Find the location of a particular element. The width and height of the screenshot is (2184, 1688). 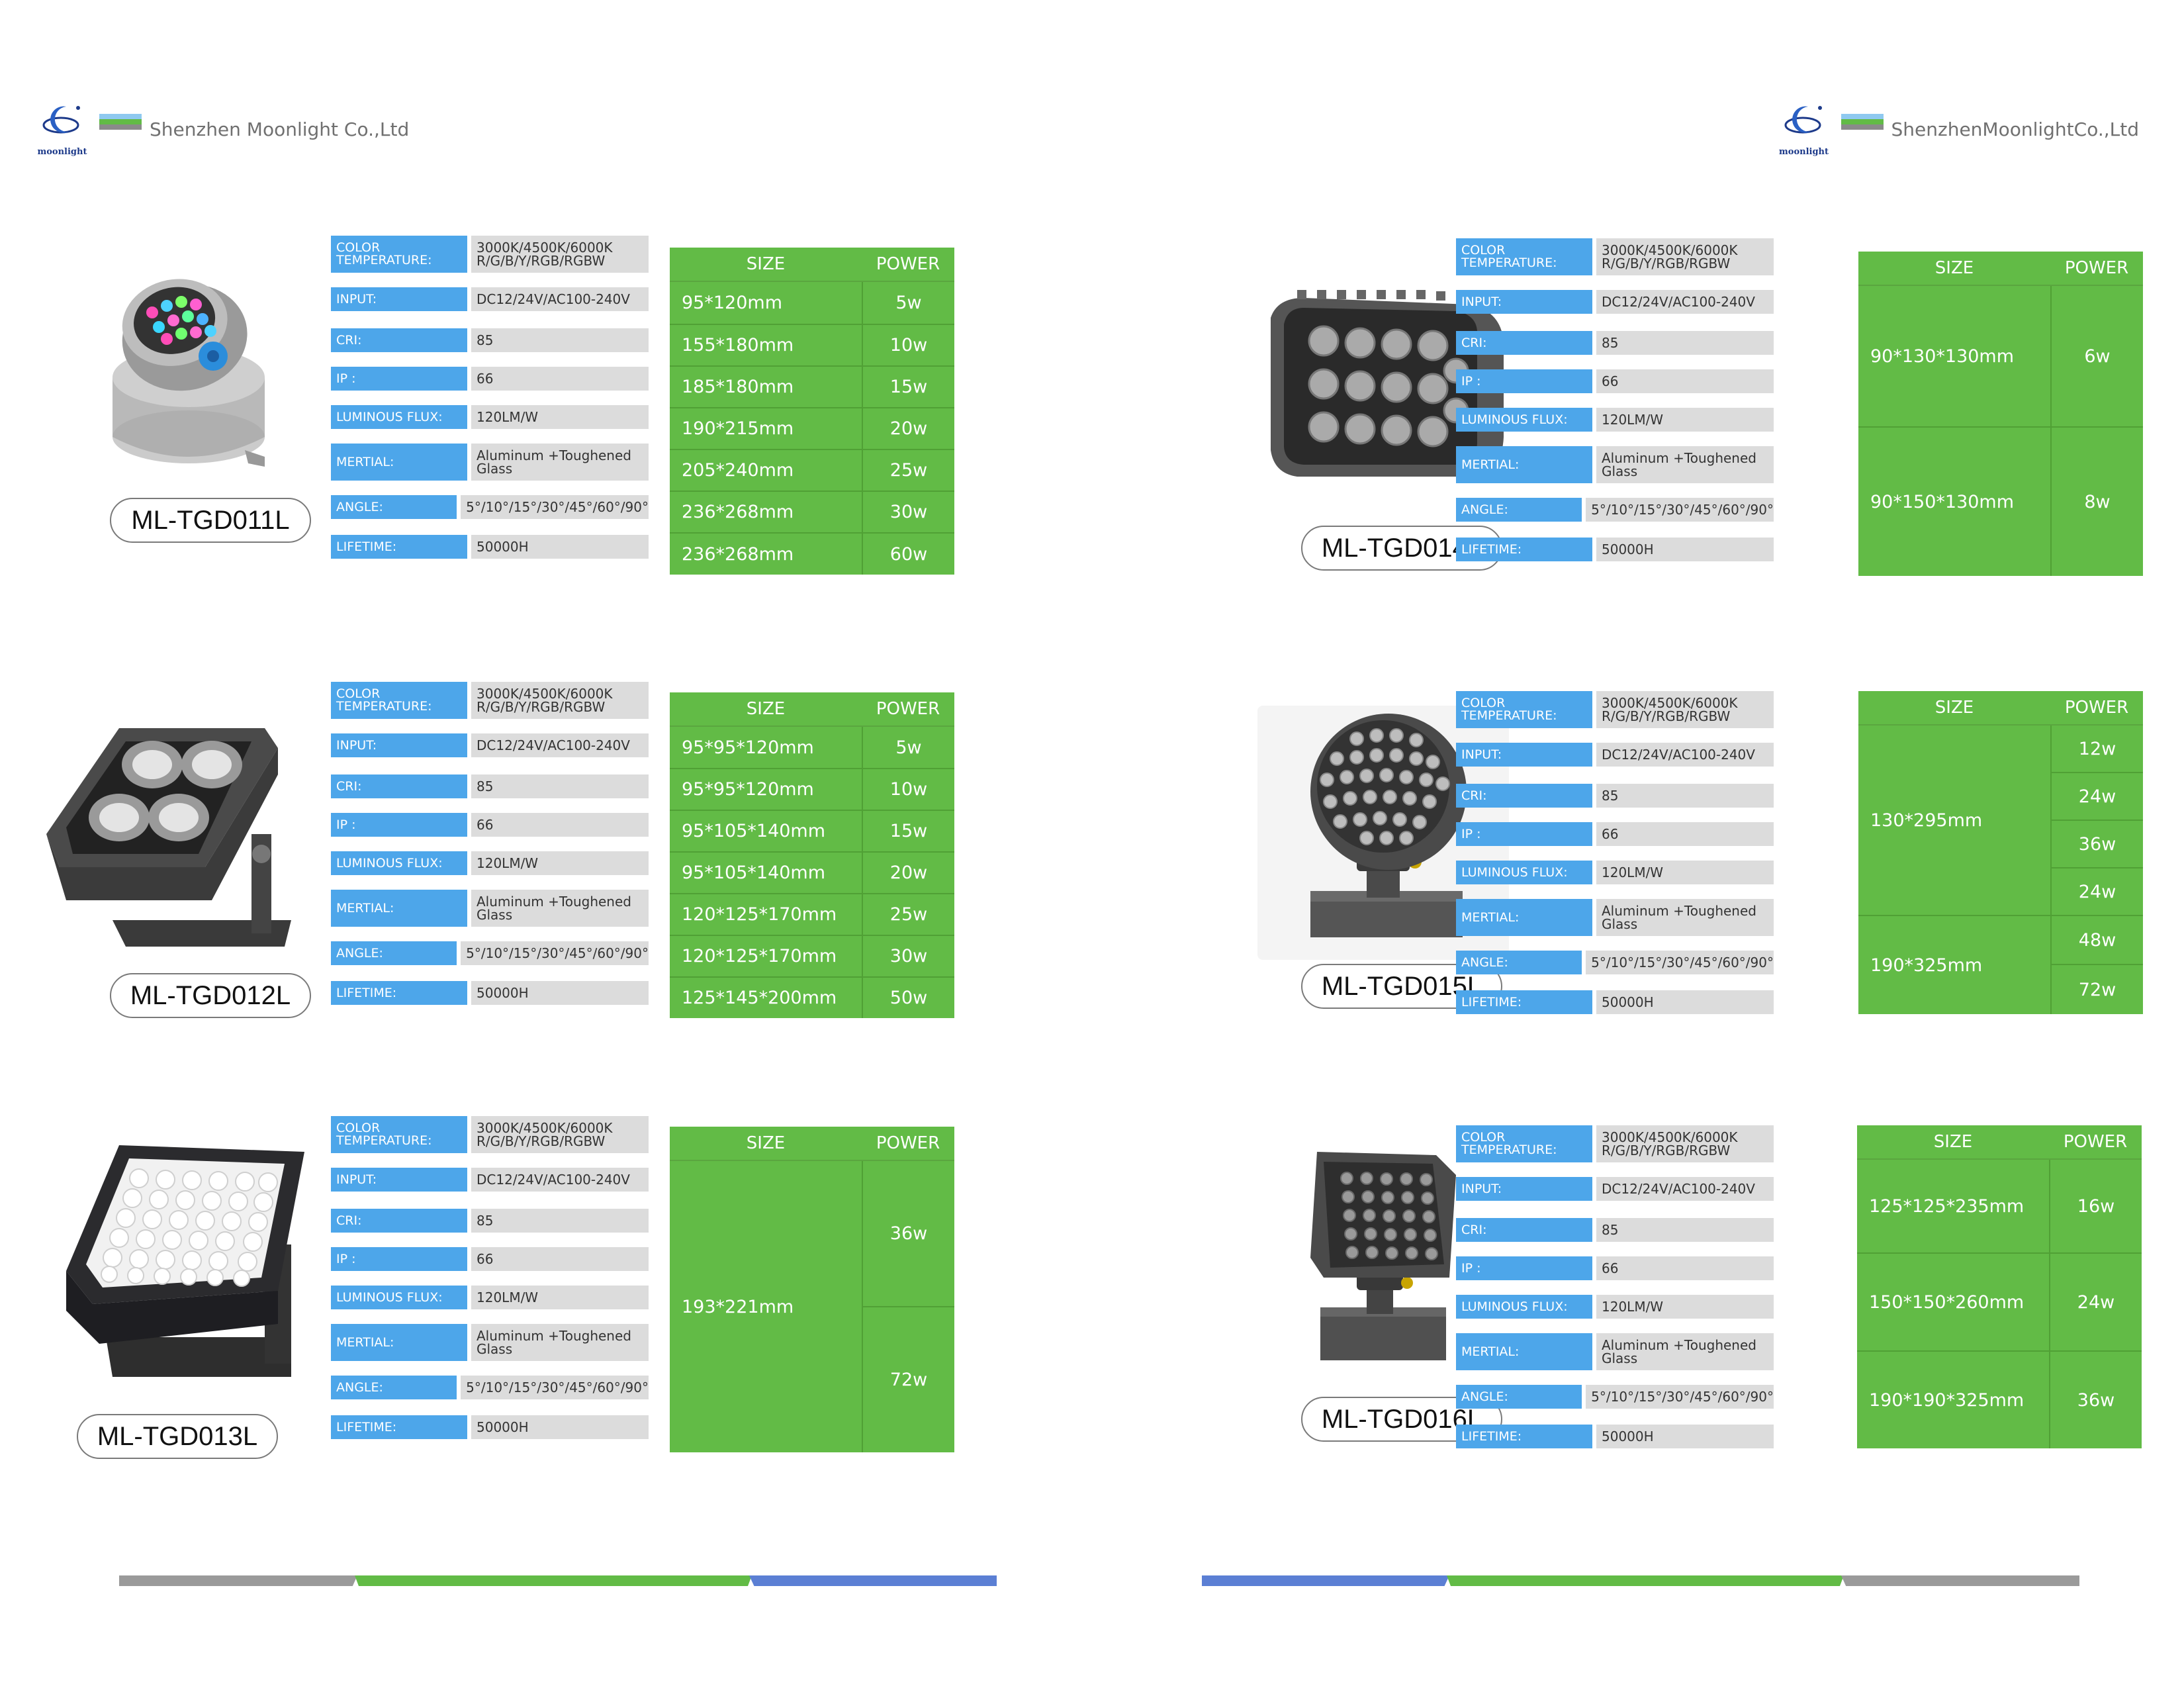

size-cell: 130*295mm is located at coordinates (1926, 820).